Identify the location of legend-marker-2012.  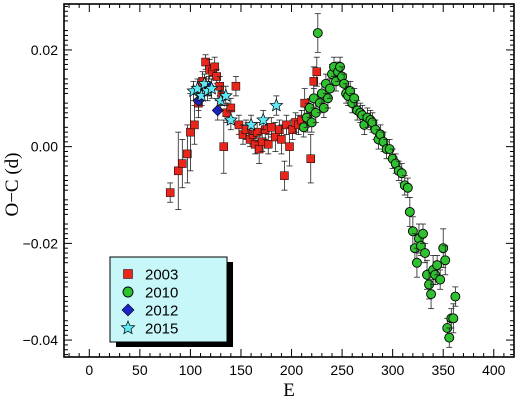
(128, 310).